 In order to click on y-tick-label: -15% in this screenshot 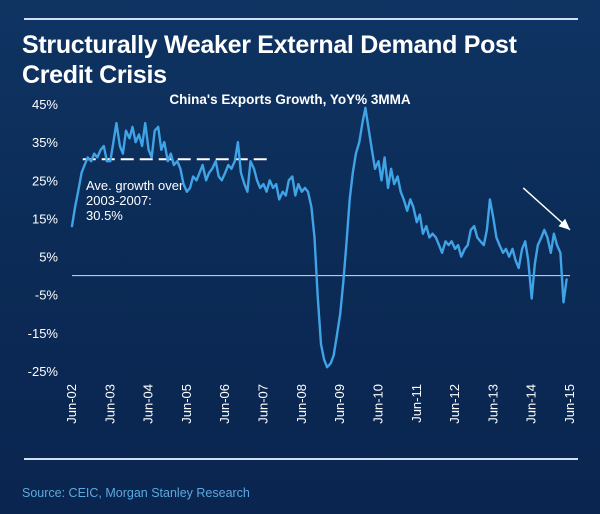, I will do `click(43, 333)`.